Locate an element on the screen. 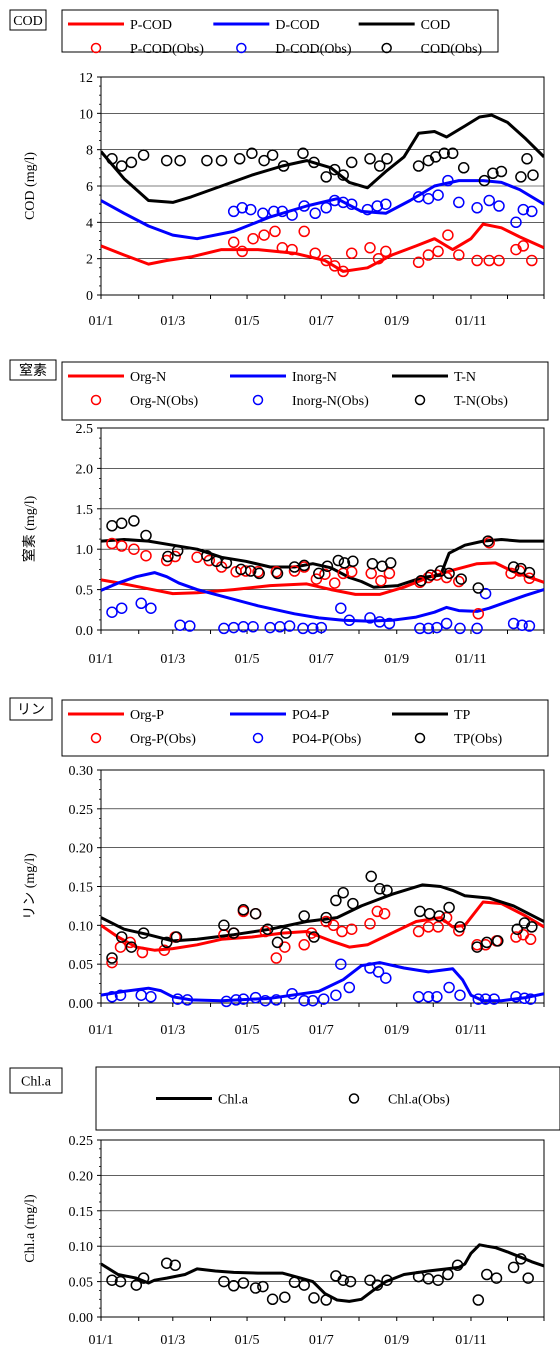 The width and height of the screenshot is (560, 1361). y-axis-title: COD (mg/l) is located at coordinates (30, 186).